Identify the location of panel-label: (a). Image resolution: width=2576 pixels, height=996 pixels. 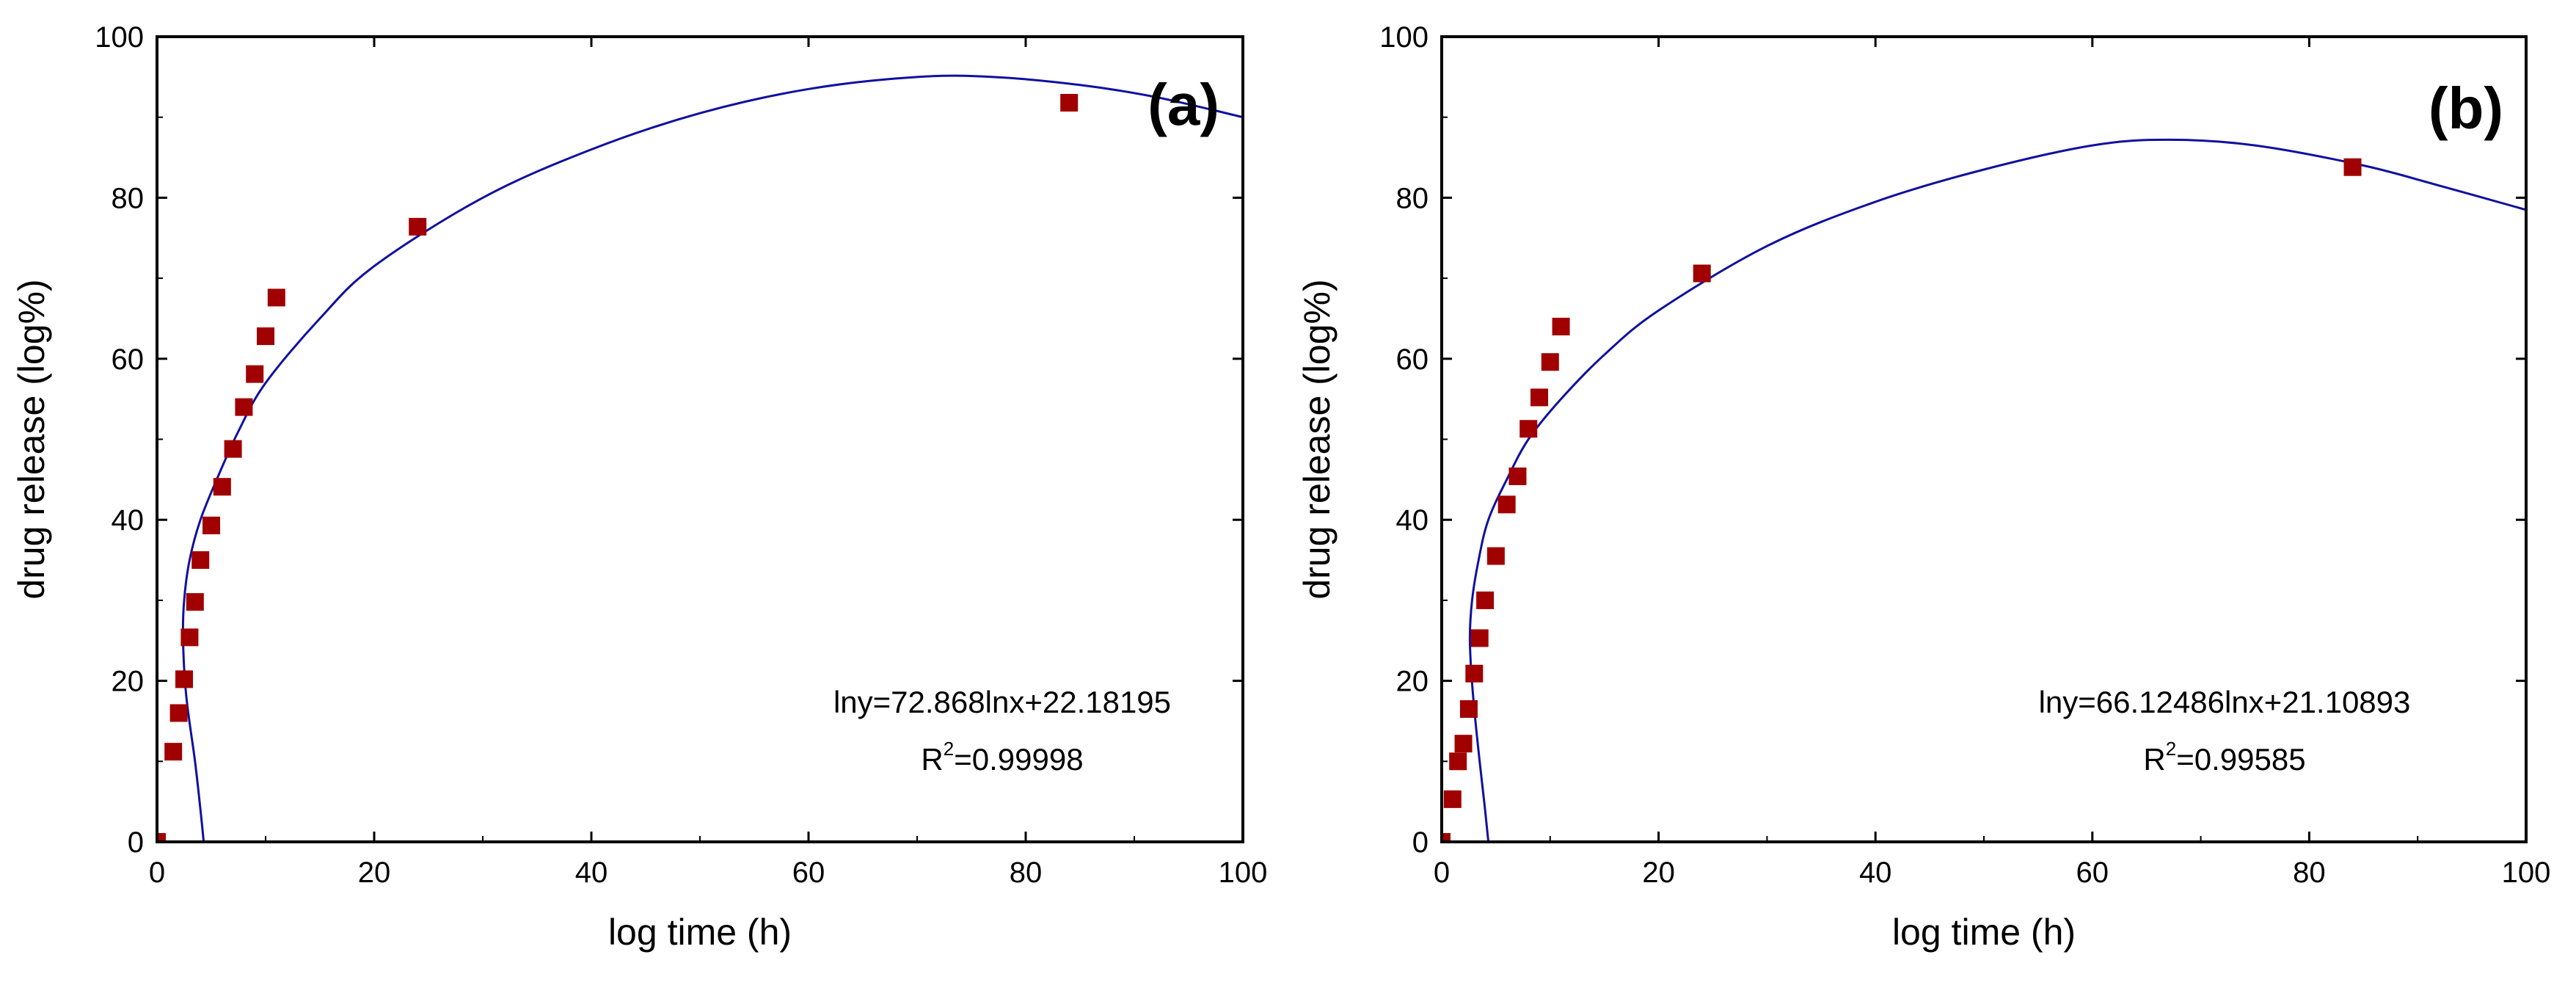
(1183, 104).